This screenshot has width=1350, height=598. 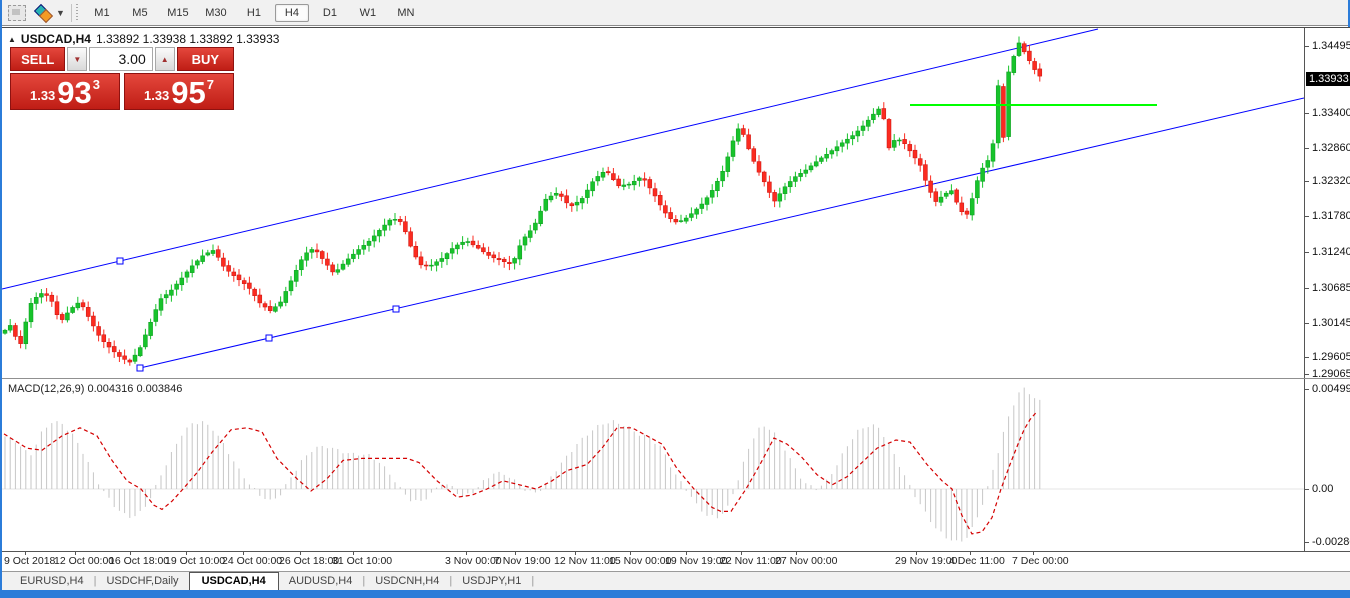 I want to click on sell-price-panel: 1.33 93 3, so click(x=65, y=91).